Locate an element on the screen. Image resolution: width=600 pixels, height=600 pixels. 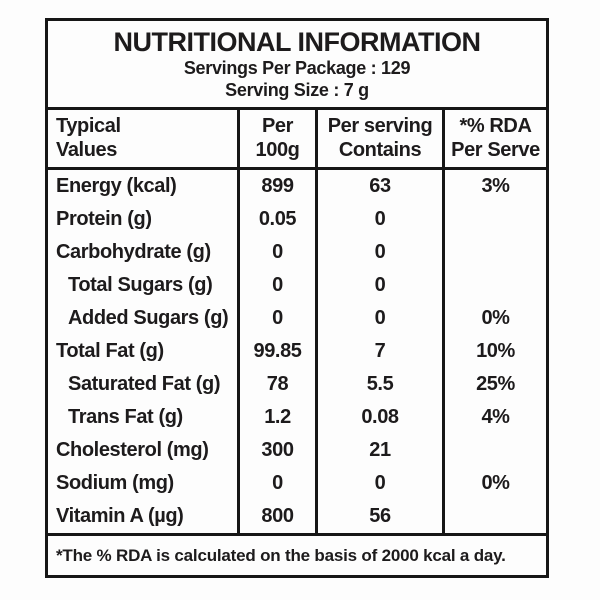
column-header-per-serving: Per serving Contains is located at coordinates (381, 138).